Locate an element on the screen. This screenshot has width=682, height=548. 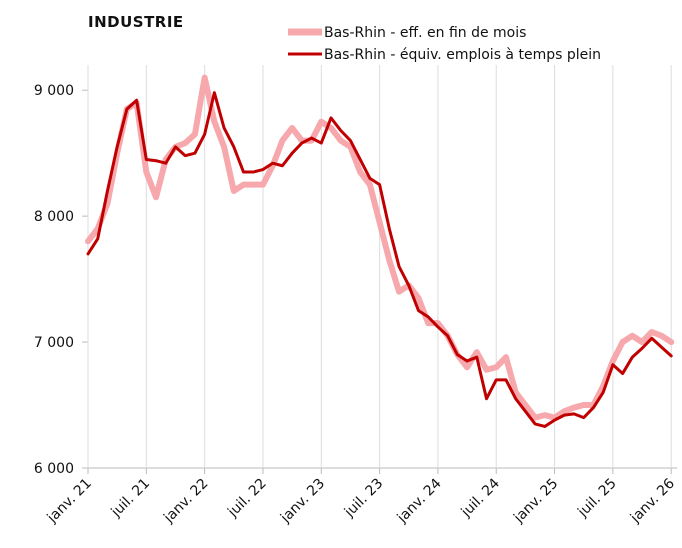
x-tick-label: janv. 21 is located at coordinates (69, 501).